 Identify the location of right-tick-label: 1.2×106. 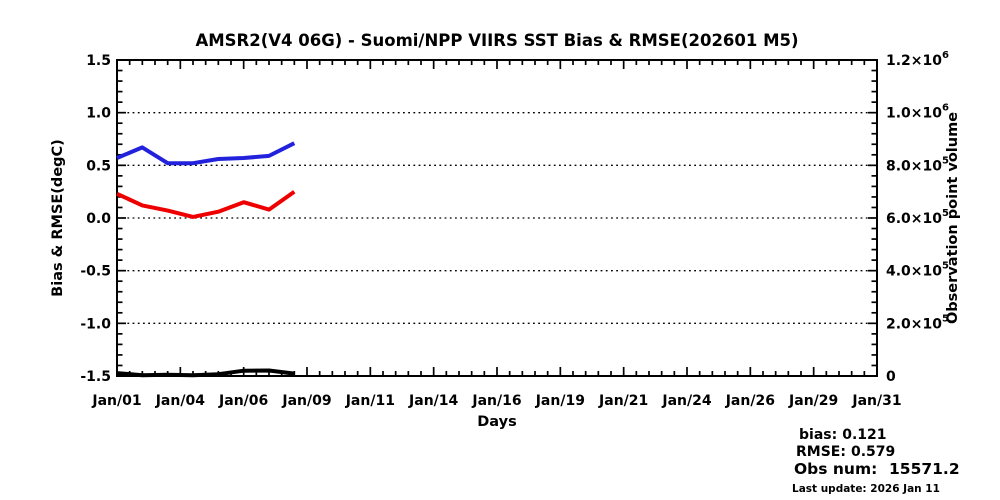
(917, 59).